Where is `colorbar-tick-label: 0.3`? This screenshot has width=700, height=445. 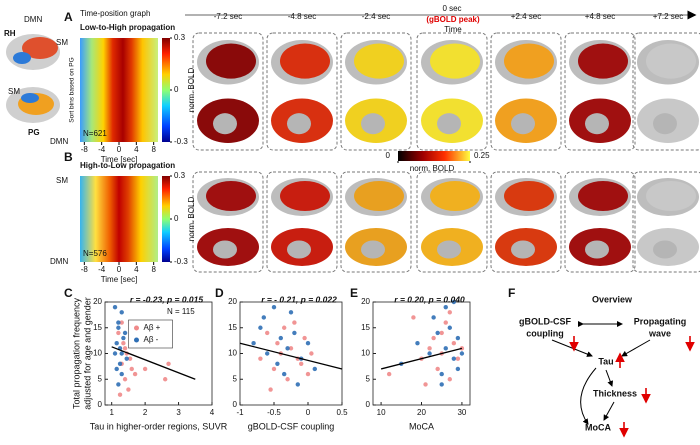 colorbar-tick-label: 0.3 is located at coordinates (180, 175).